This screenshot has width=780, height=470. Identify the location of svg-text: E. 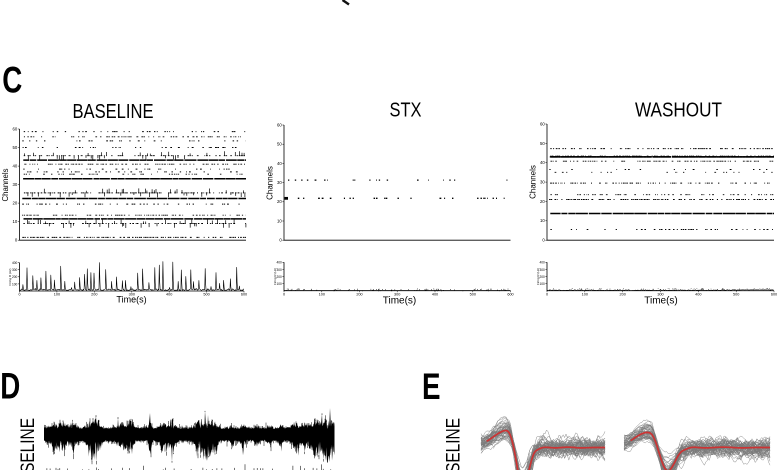
(431, 386).